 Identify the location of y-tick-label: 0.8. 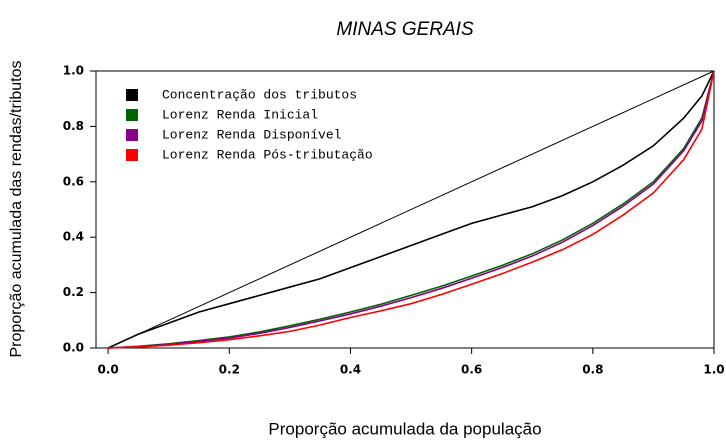
(73, 126).